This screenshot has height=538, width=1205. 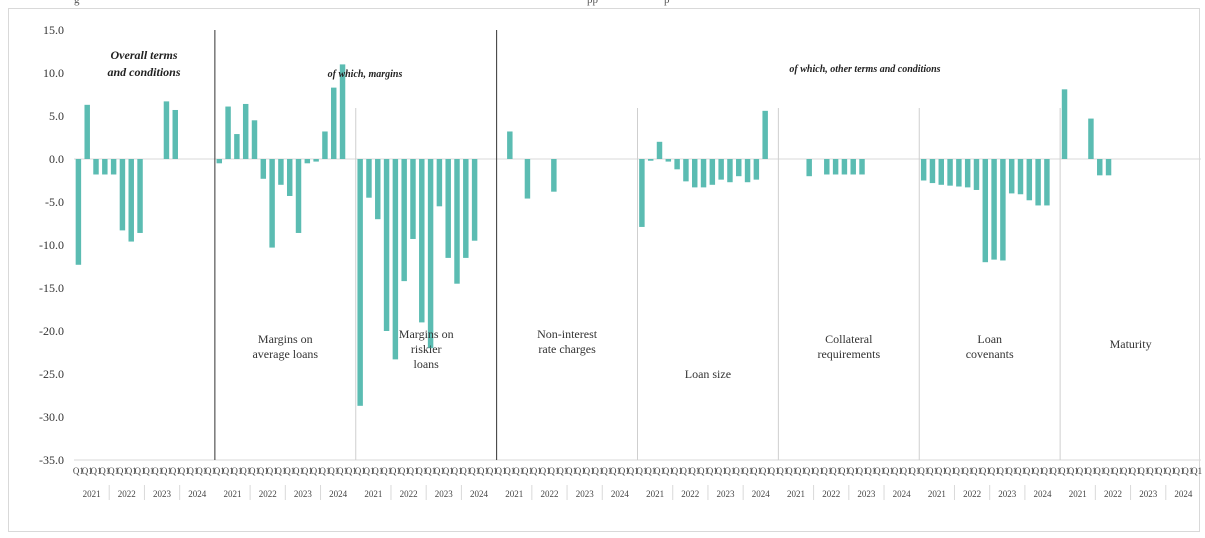 I want to click on panel-label: Maturity, so click(x=1131, y=344).